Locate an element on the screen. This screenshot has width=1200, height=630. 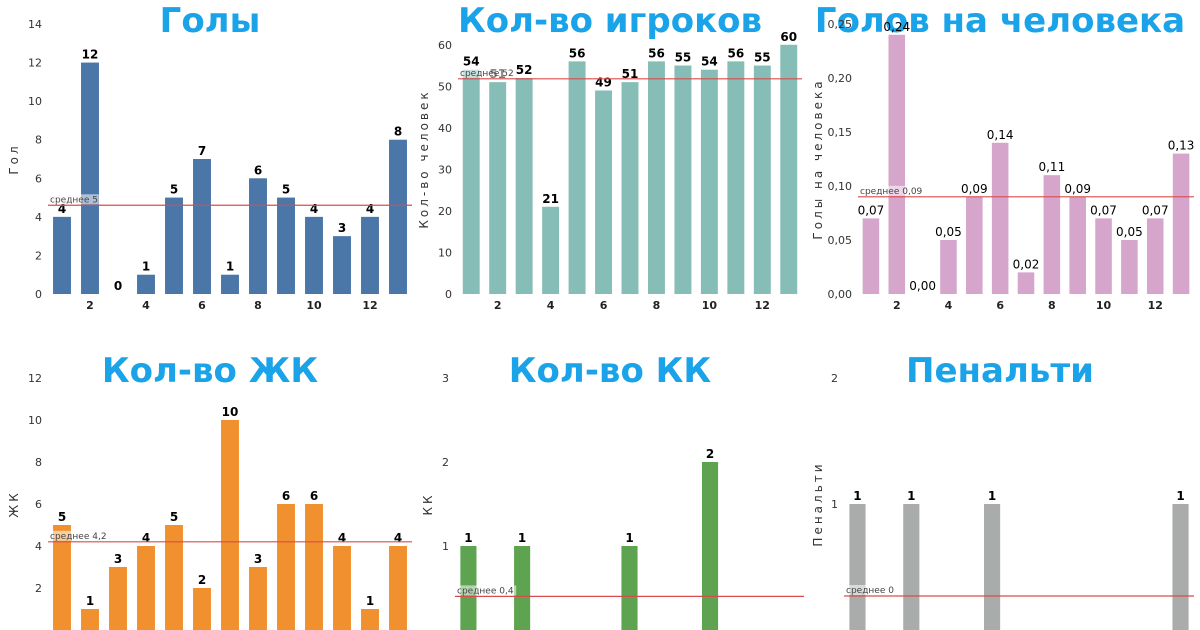
y-tick-label: 0,15 is located at coordinates (840, 132).